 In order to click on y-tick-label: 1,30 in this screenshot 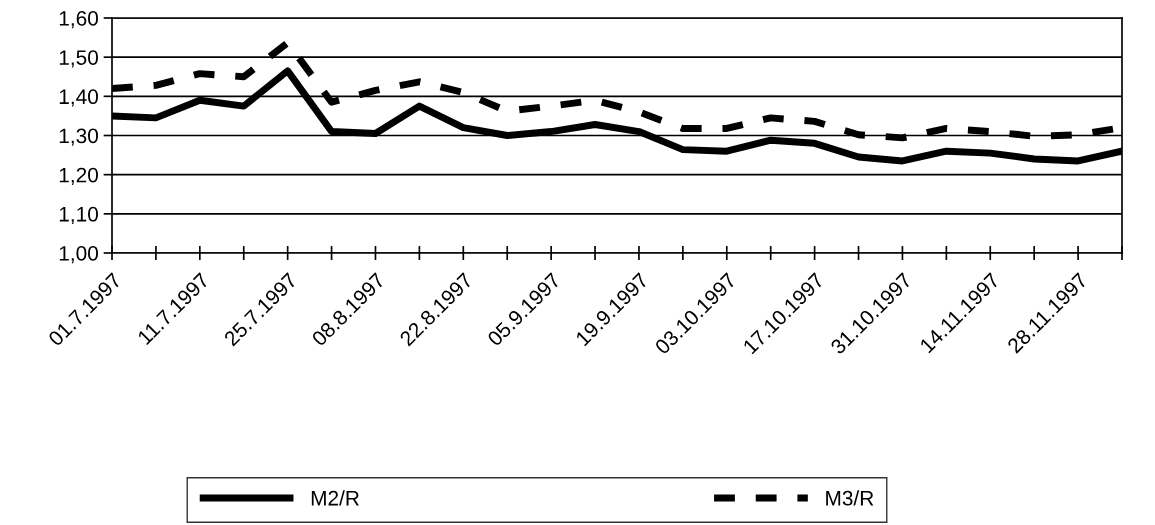, I will do `click(78, 137)`.